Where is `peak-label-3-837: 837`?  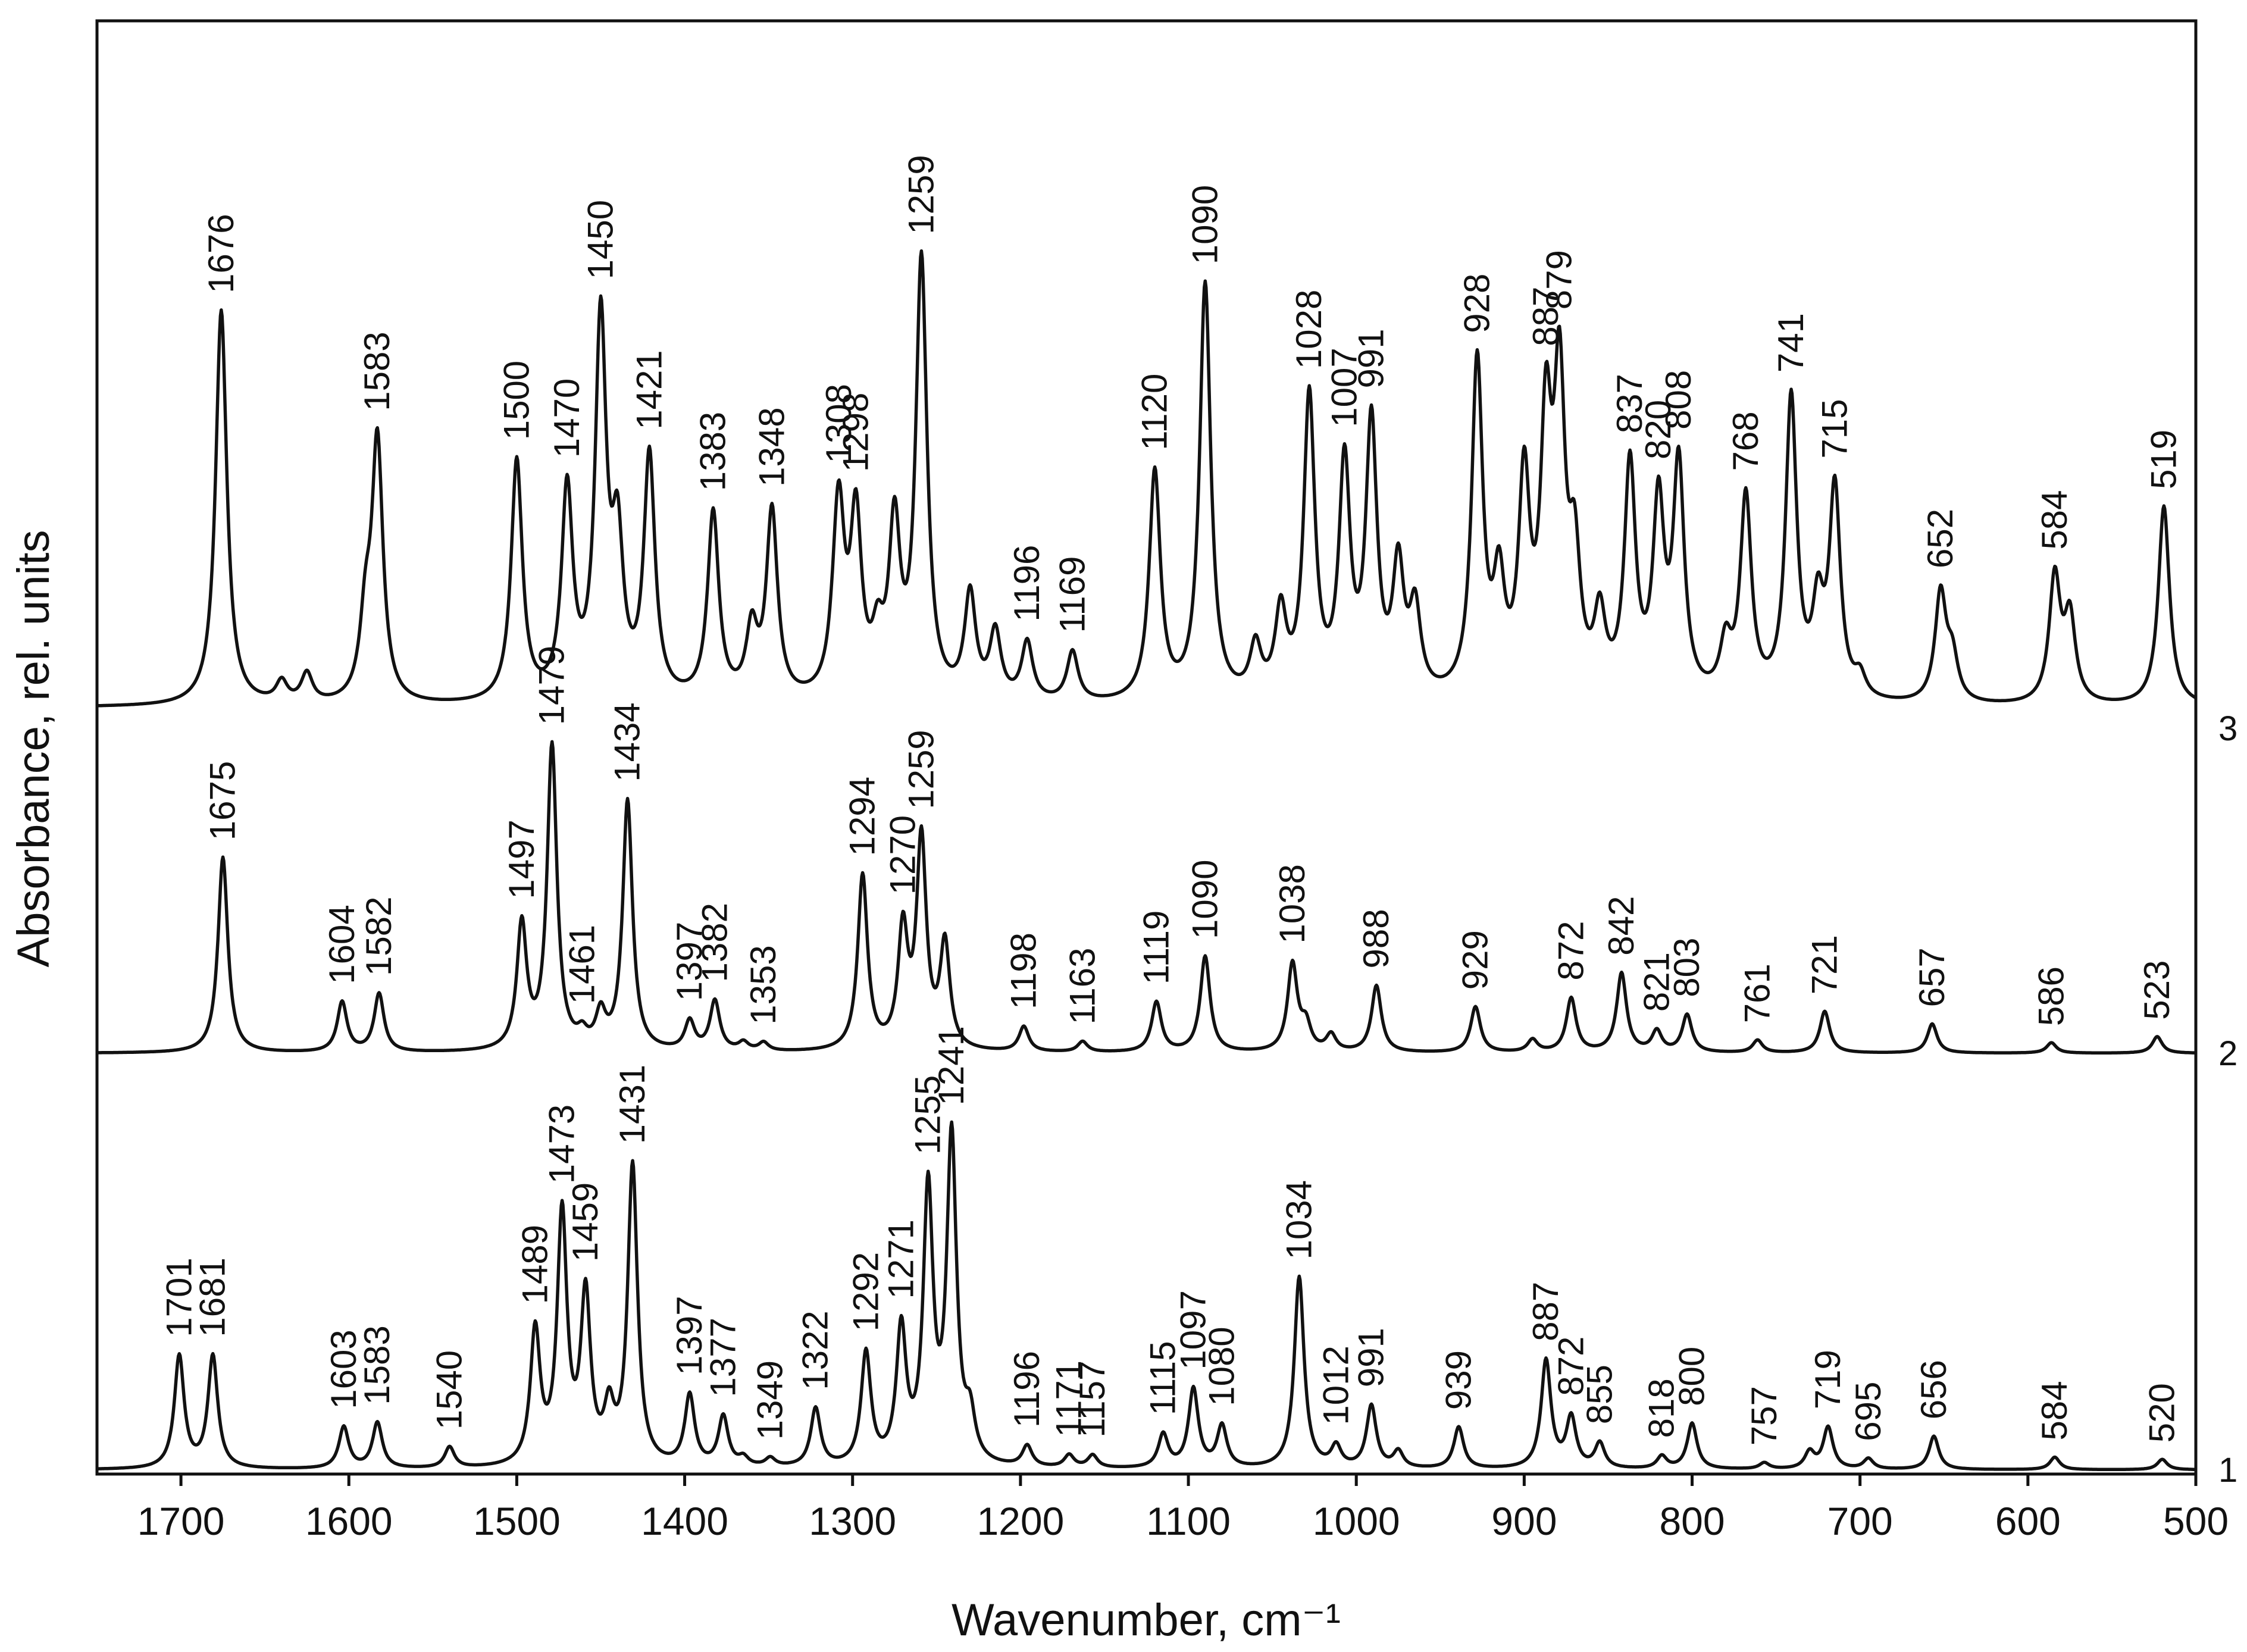
peak-label-3-837: 837 is located at coordinates (1630, 403).